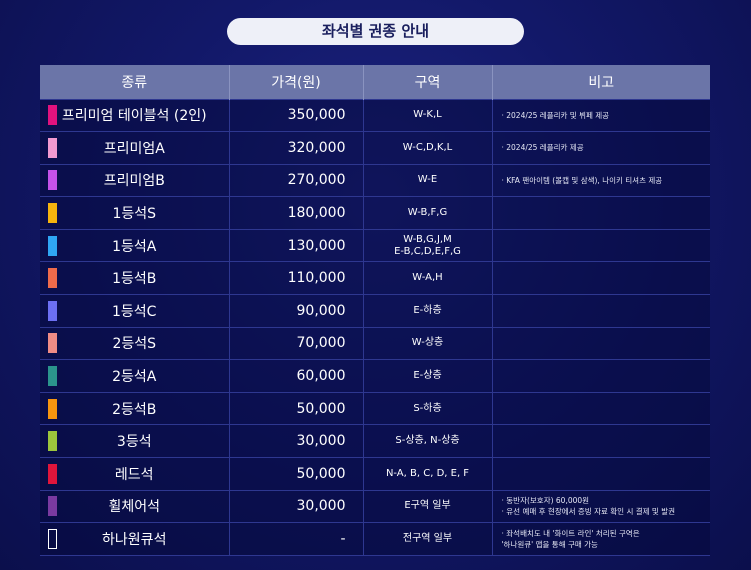 This screenshot has width=751, height=570. What do you see at coordinates (296, 278) in the screenshot?
I see `seat-price: 110,000` at bounding box center [296, 278].